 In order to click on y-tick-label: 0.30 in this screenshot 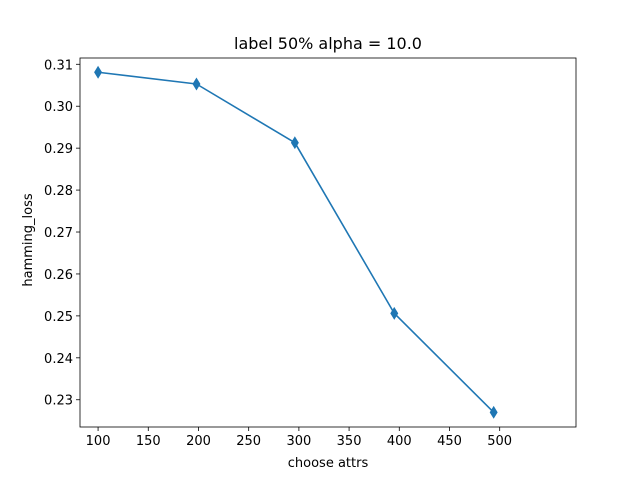, I will do `click(58, 107)`.